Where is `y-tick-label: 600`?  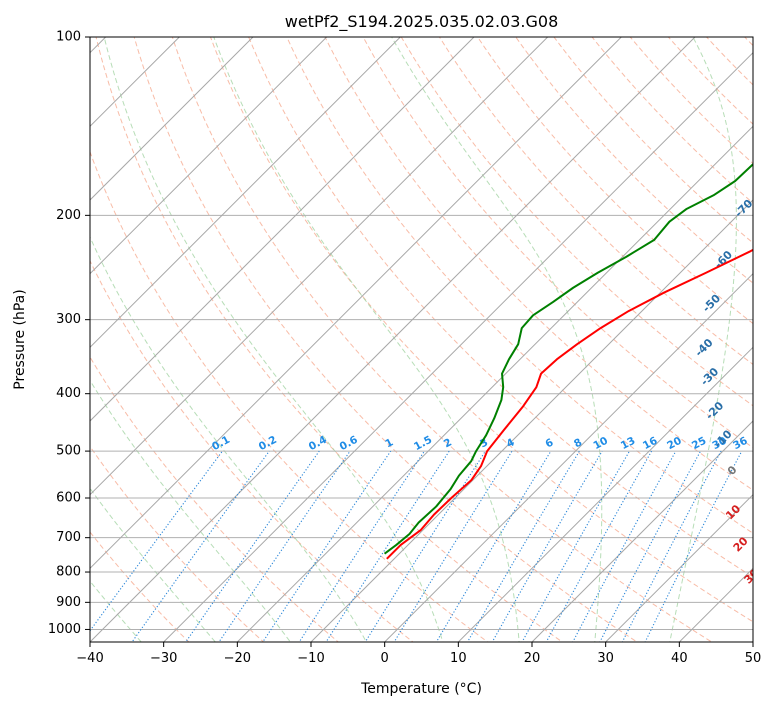 y-tick-label: 600 is located at coordinates (68, 498).